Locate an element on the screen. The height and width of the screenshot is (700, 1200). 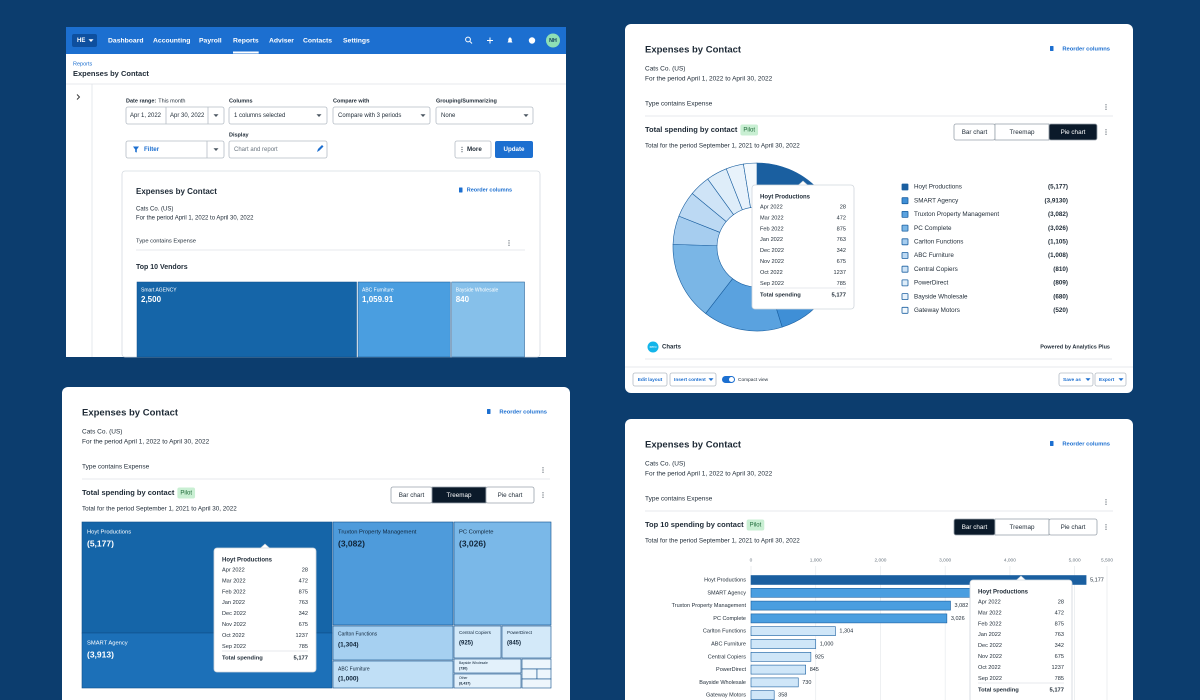
tab-label: Pie chart is located at coordinates (1073, 527).